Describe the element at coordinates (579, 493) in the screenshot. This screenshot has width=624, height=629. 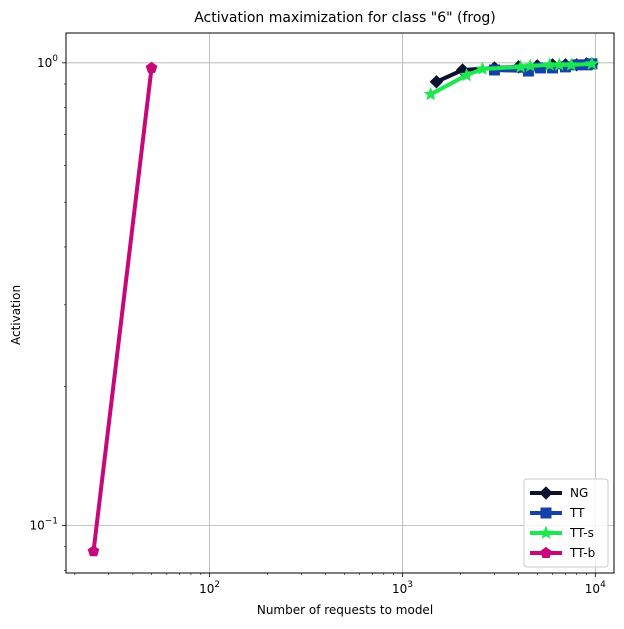
I see `legend-label: NG` at that location.